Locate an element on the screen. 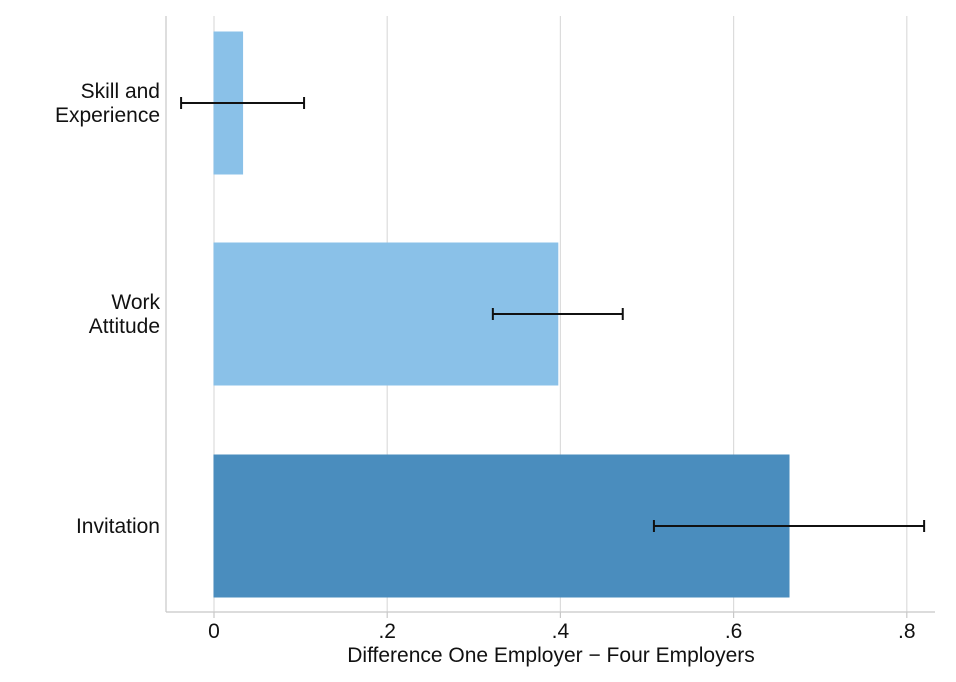 The width and height of the screenshot is (956, 682). category-label-line: Skill and is located at coordinates (120, 91).